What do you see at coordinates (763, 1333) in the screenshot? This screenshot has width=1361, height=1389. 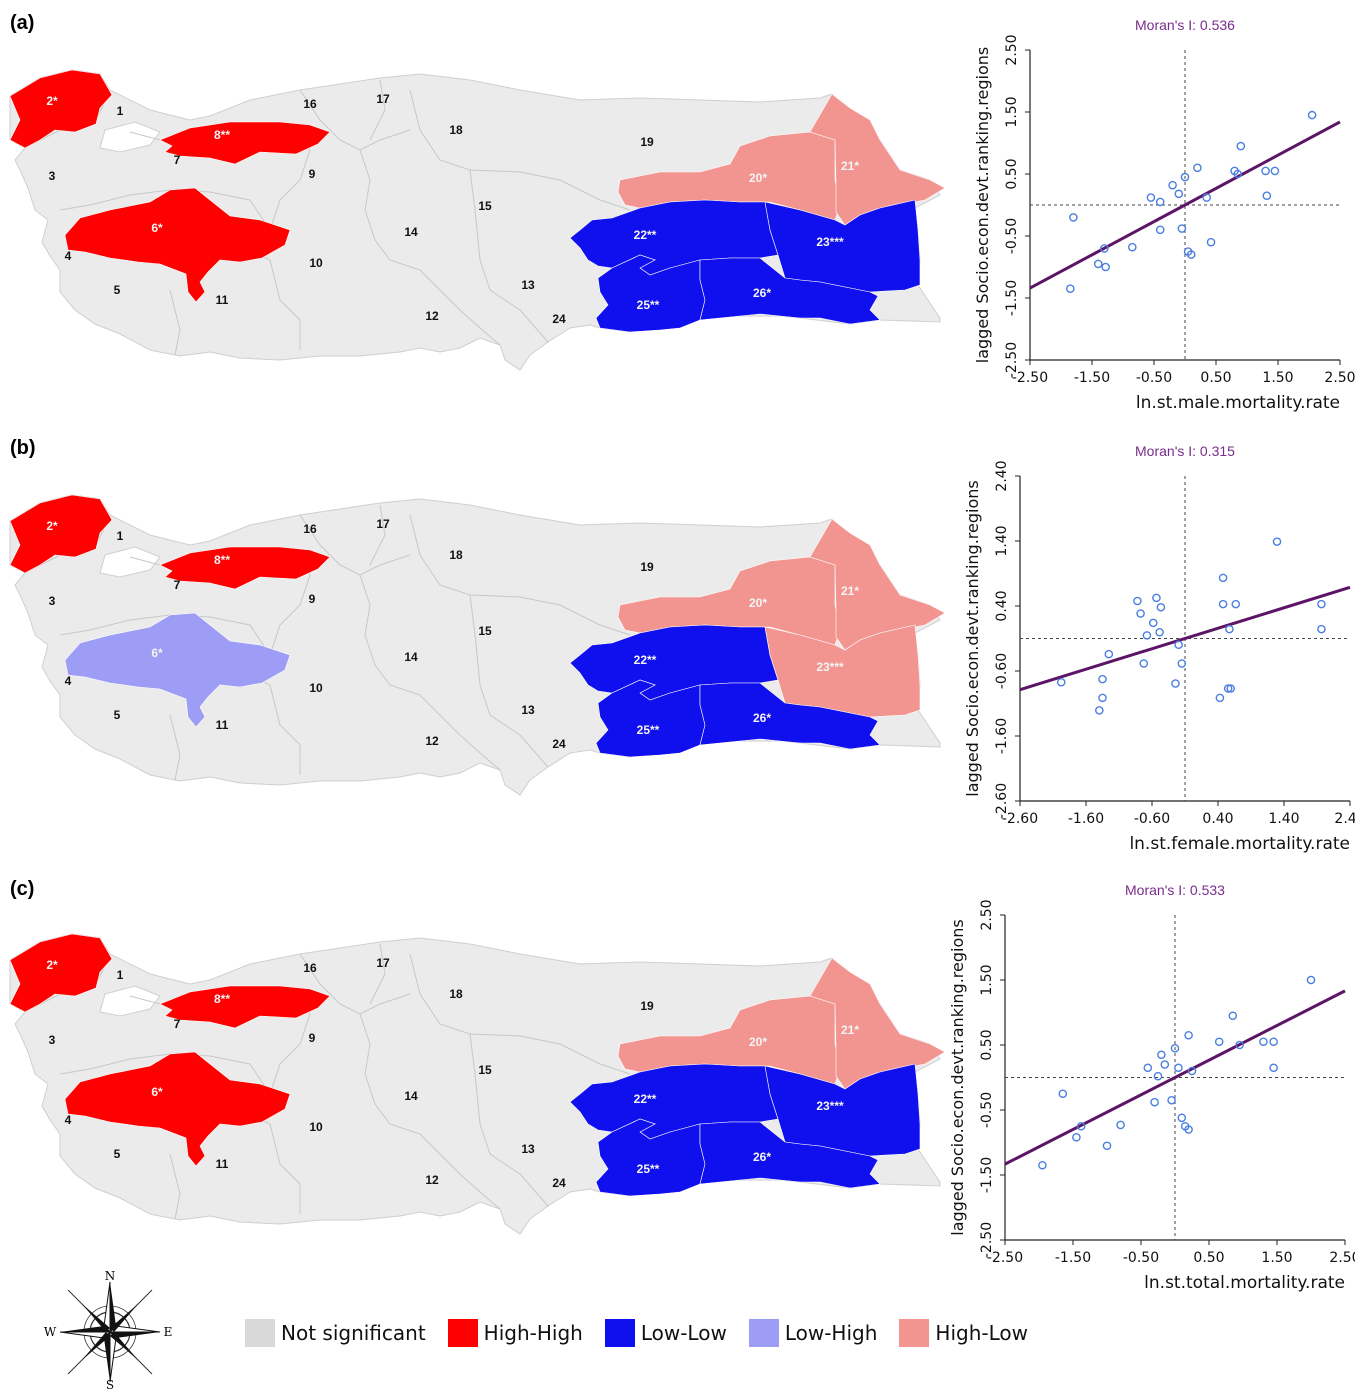 I see `legend-swatch-low-high` at bounding box center [763, 1333].